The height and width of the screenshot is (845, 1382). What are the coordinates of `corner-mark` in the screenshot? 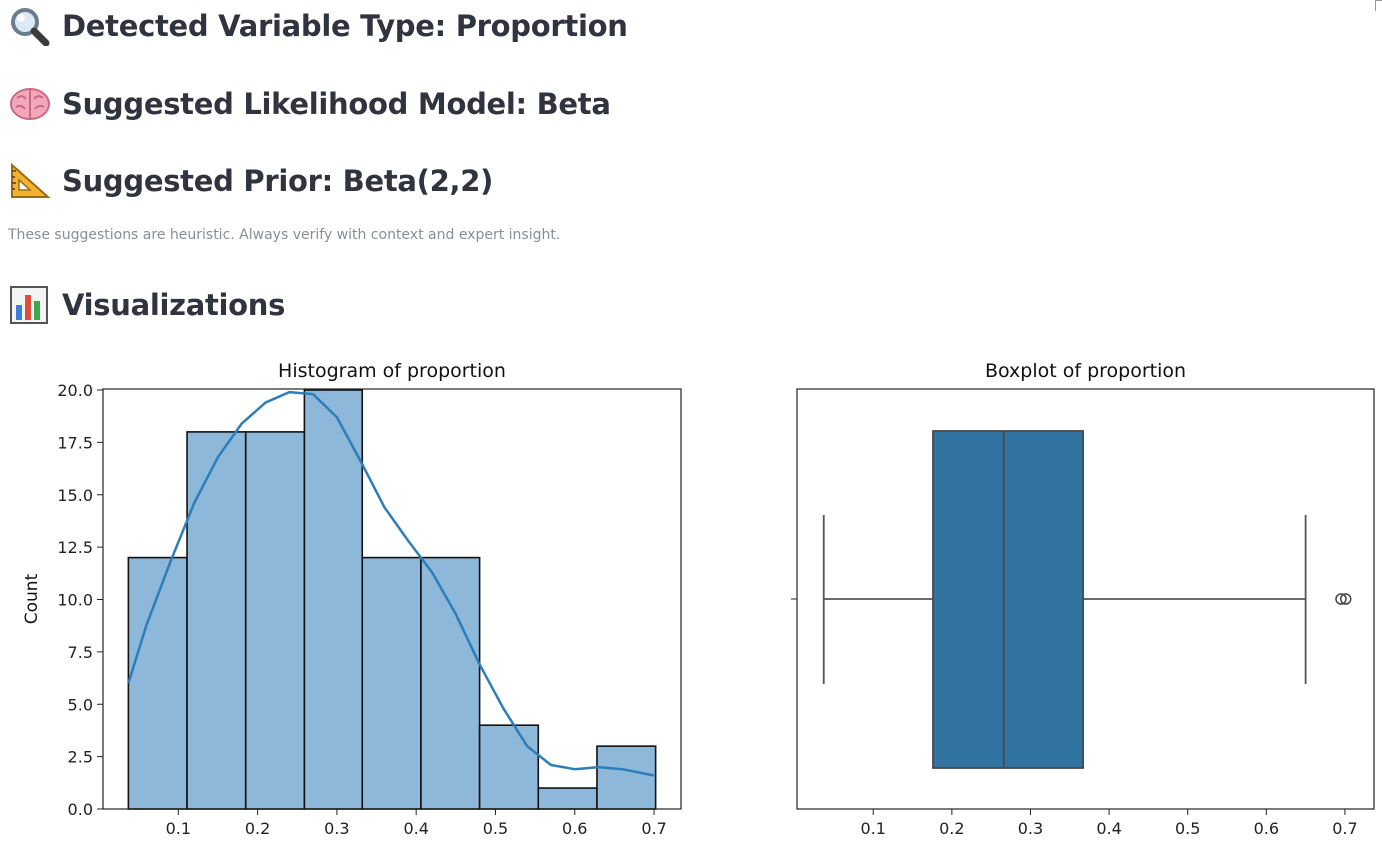 It's located at (1378, 5).